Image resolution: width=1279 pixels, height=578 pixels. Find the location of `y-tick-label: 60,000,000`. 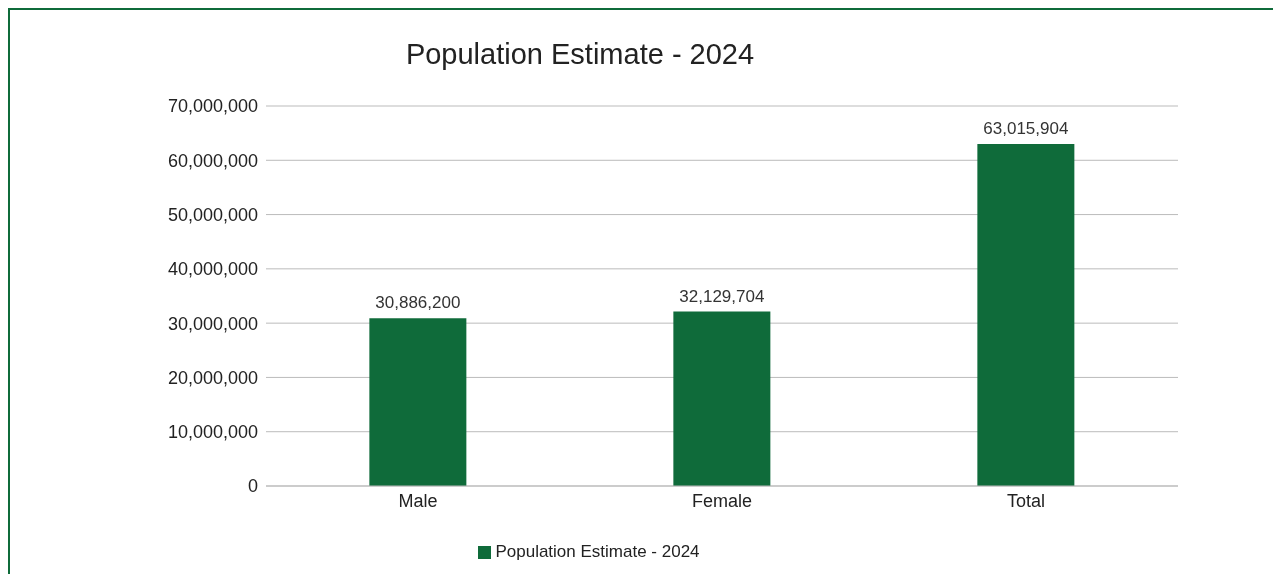

y-tick-label: 60,000,000 is located at coordinates (212, 160).